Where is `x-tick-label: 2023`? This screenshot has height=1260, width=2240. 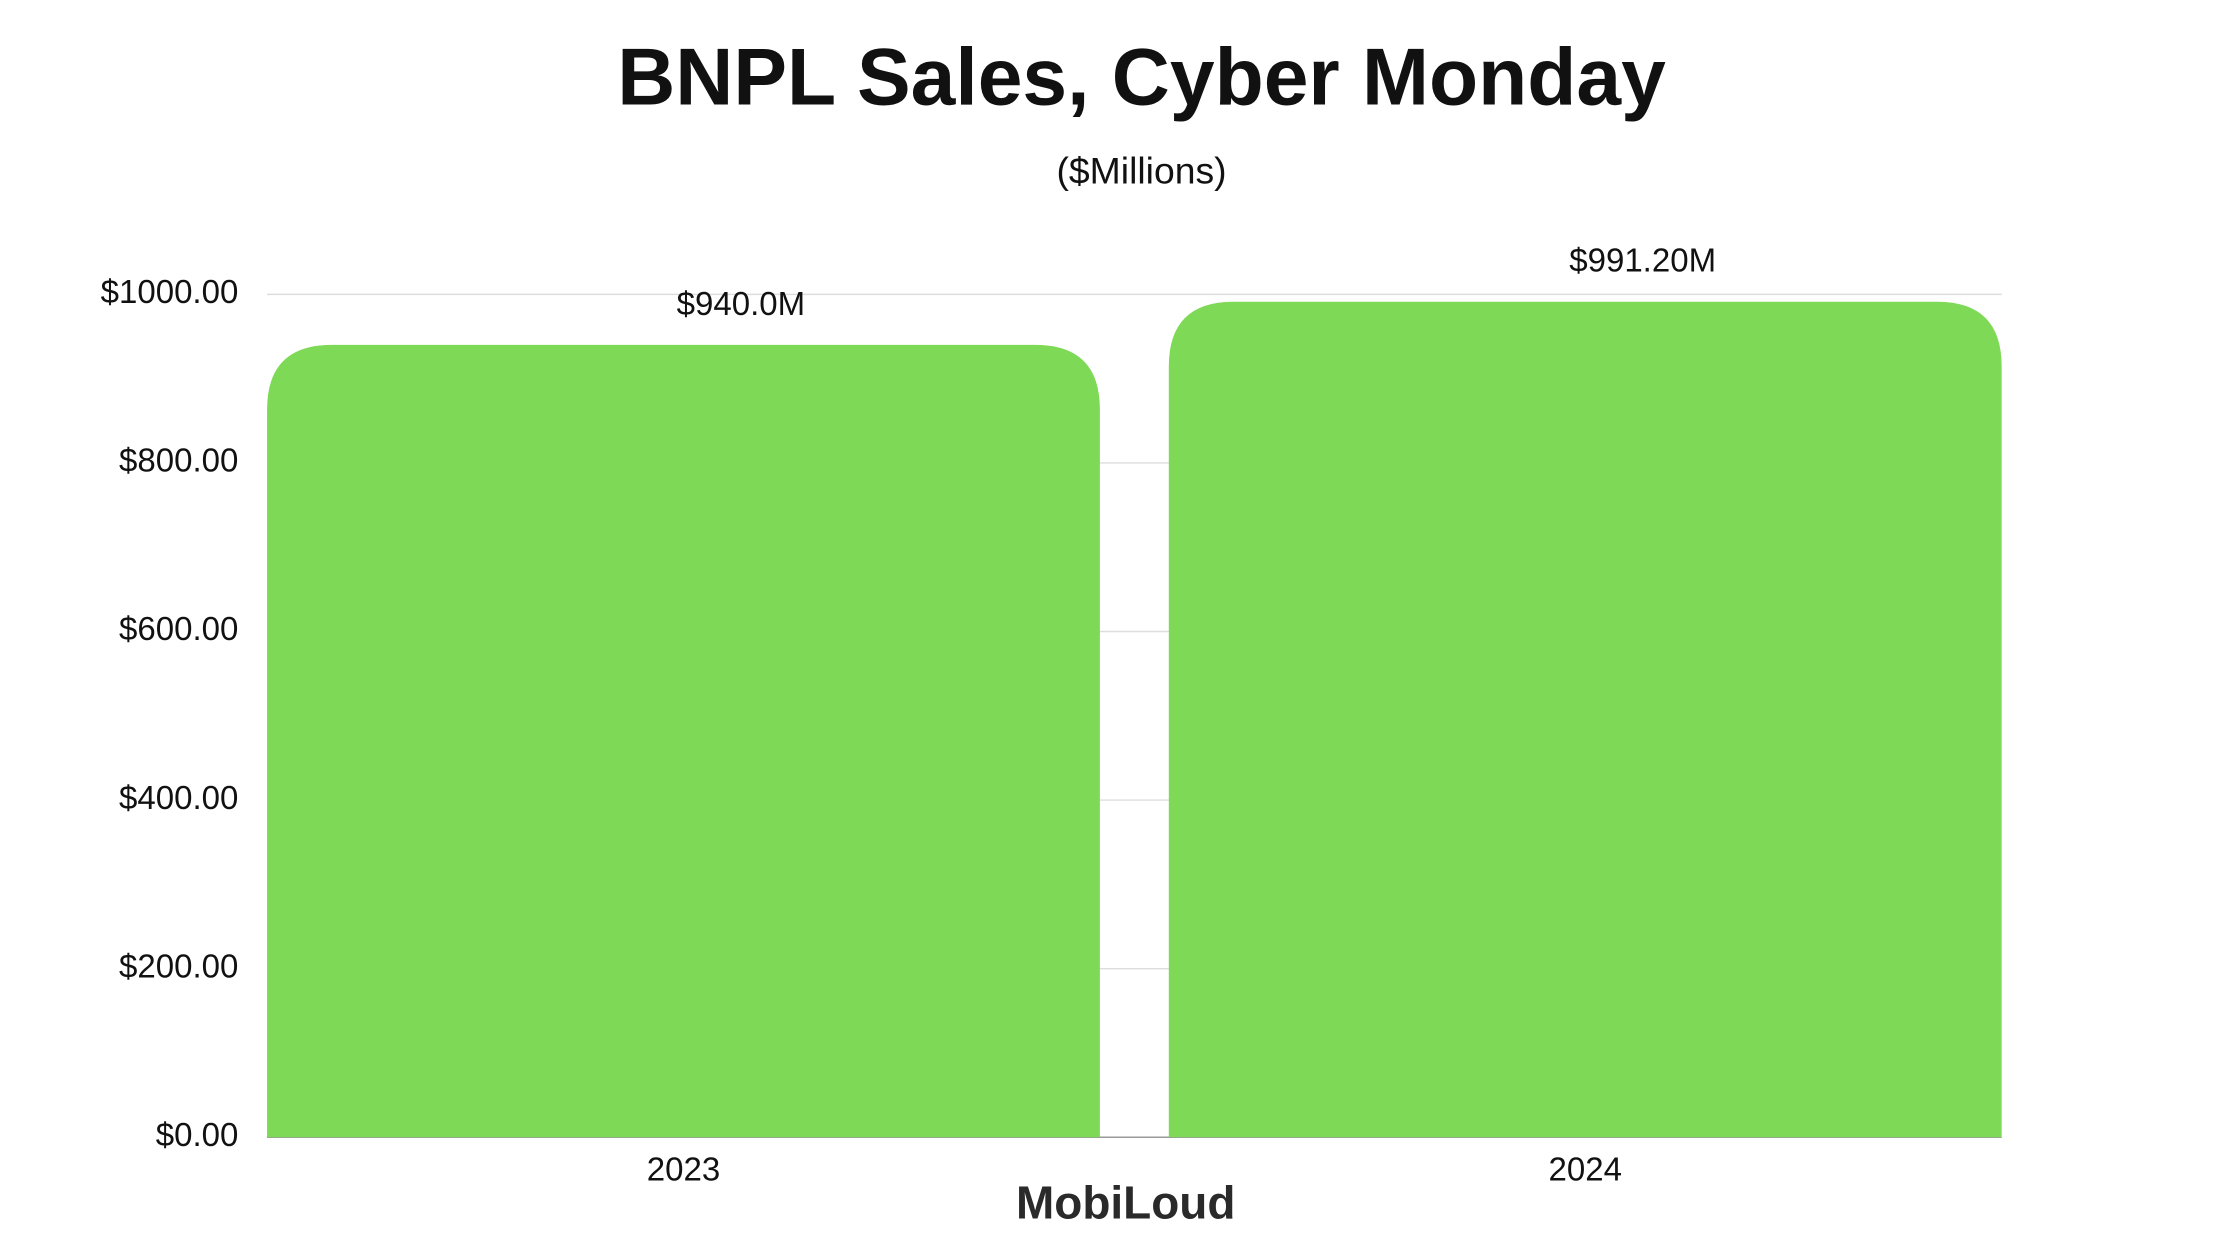 x-tick-label: 2023 is located at coordinates (683, 1168).